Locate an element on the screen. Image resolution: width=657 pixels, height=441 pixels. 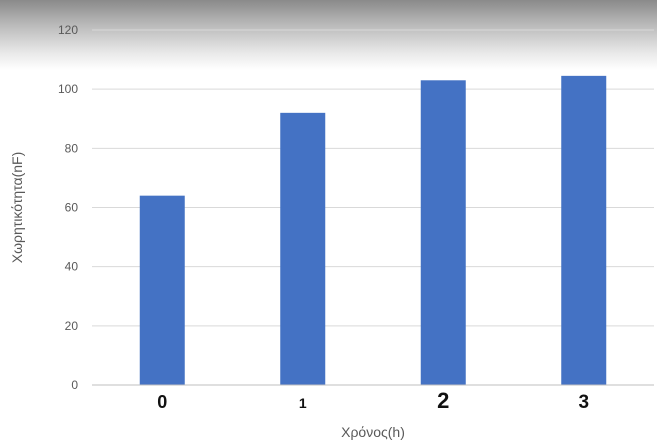
y-tick-label-40: 40 is located at coordinates (72, 267).